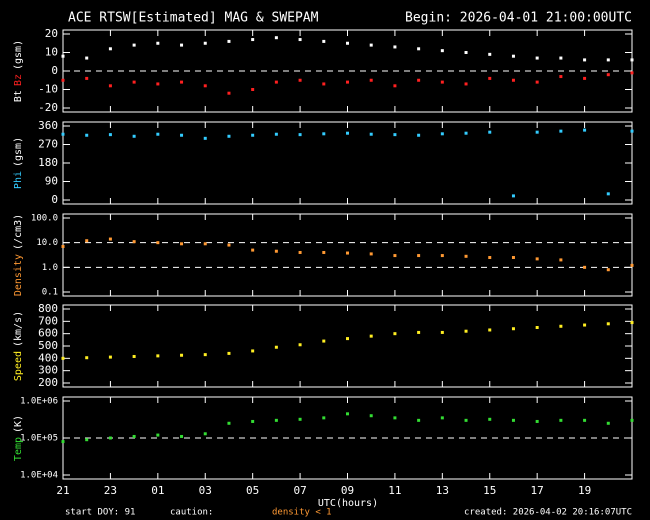  What do you see at coordinates (47, 243) in the screenshot?
I see `y-tick-label: 10.0` at bounding box center [47, 243].